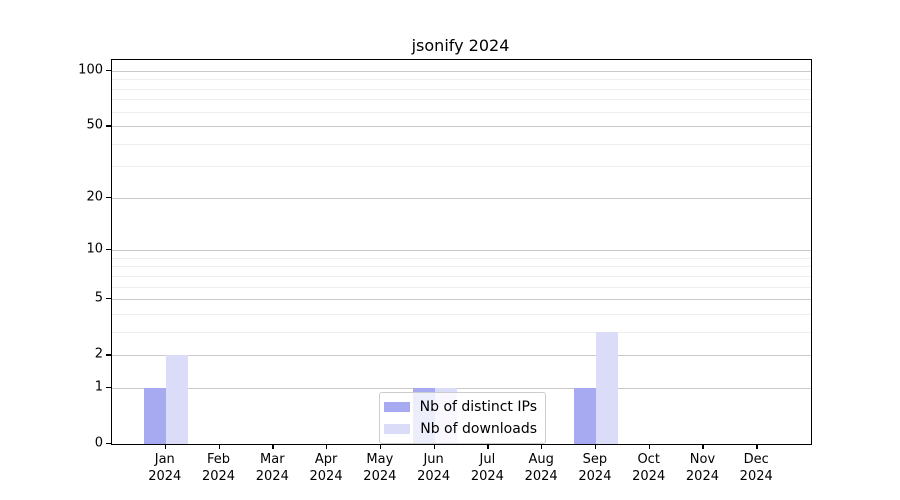 This screenshot has width=900, height=500. I want to click on legend-swatch-distinct-ips, so click(396, 407).